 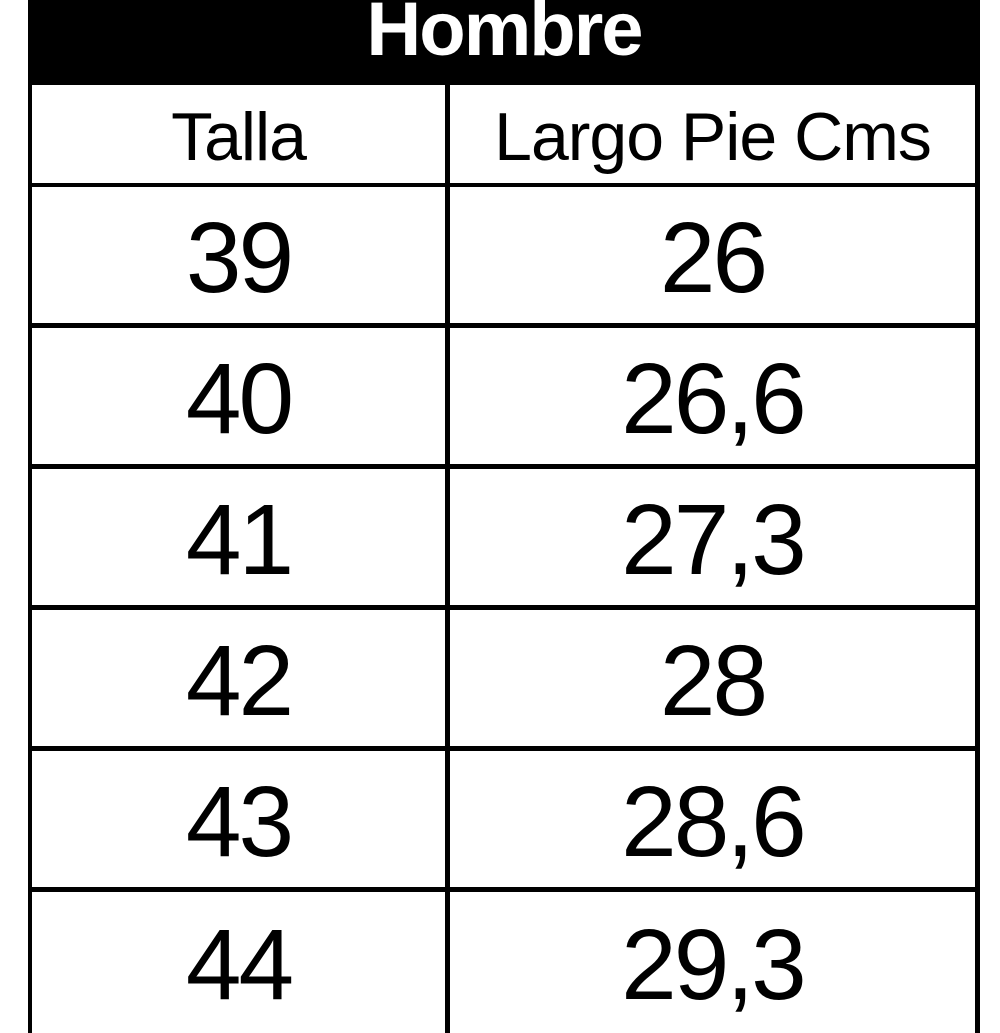 I want to click on table-row: 44 29,3, so click(x=504, y=962).